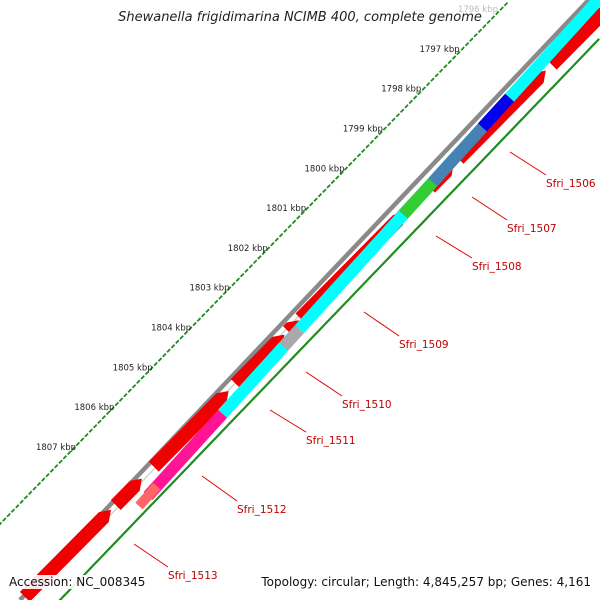 This screenshot has width=600, height=600. I want to click on gene-label: Sfri_1512, so click(262, 510).